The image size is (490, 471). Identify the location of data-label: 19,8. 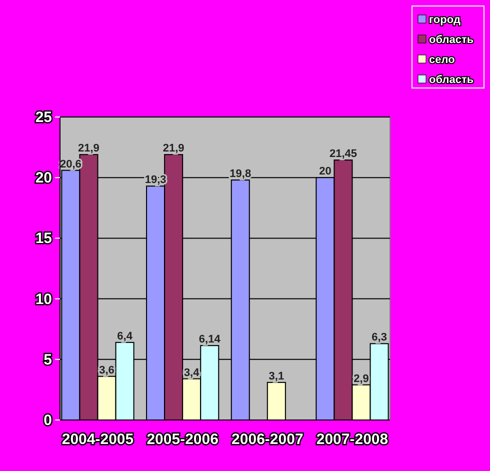
(241, 174).